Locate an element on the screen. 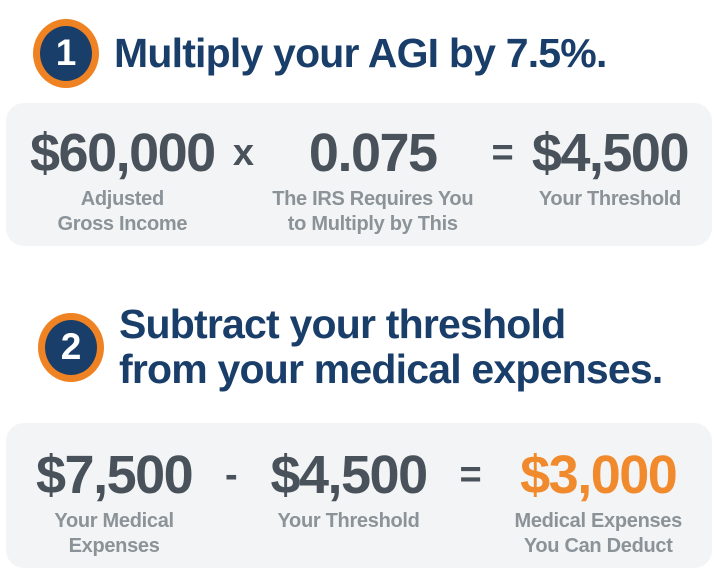  step1-number: 1 is located at coordinates (66, 52).